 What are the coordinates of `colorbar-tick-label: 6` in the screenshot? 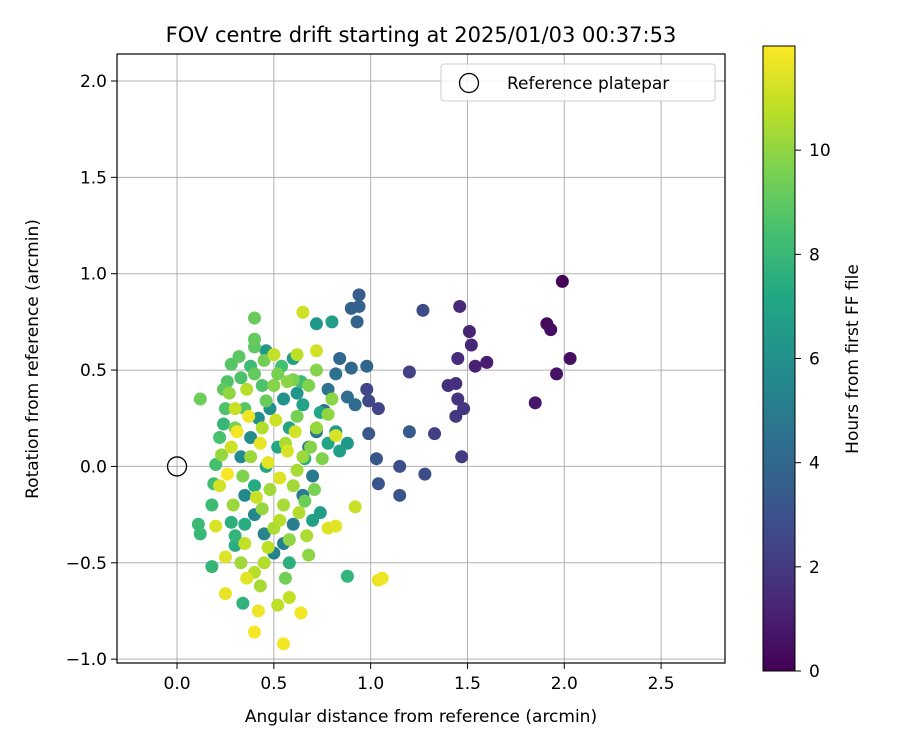 It's located at (814, 360).